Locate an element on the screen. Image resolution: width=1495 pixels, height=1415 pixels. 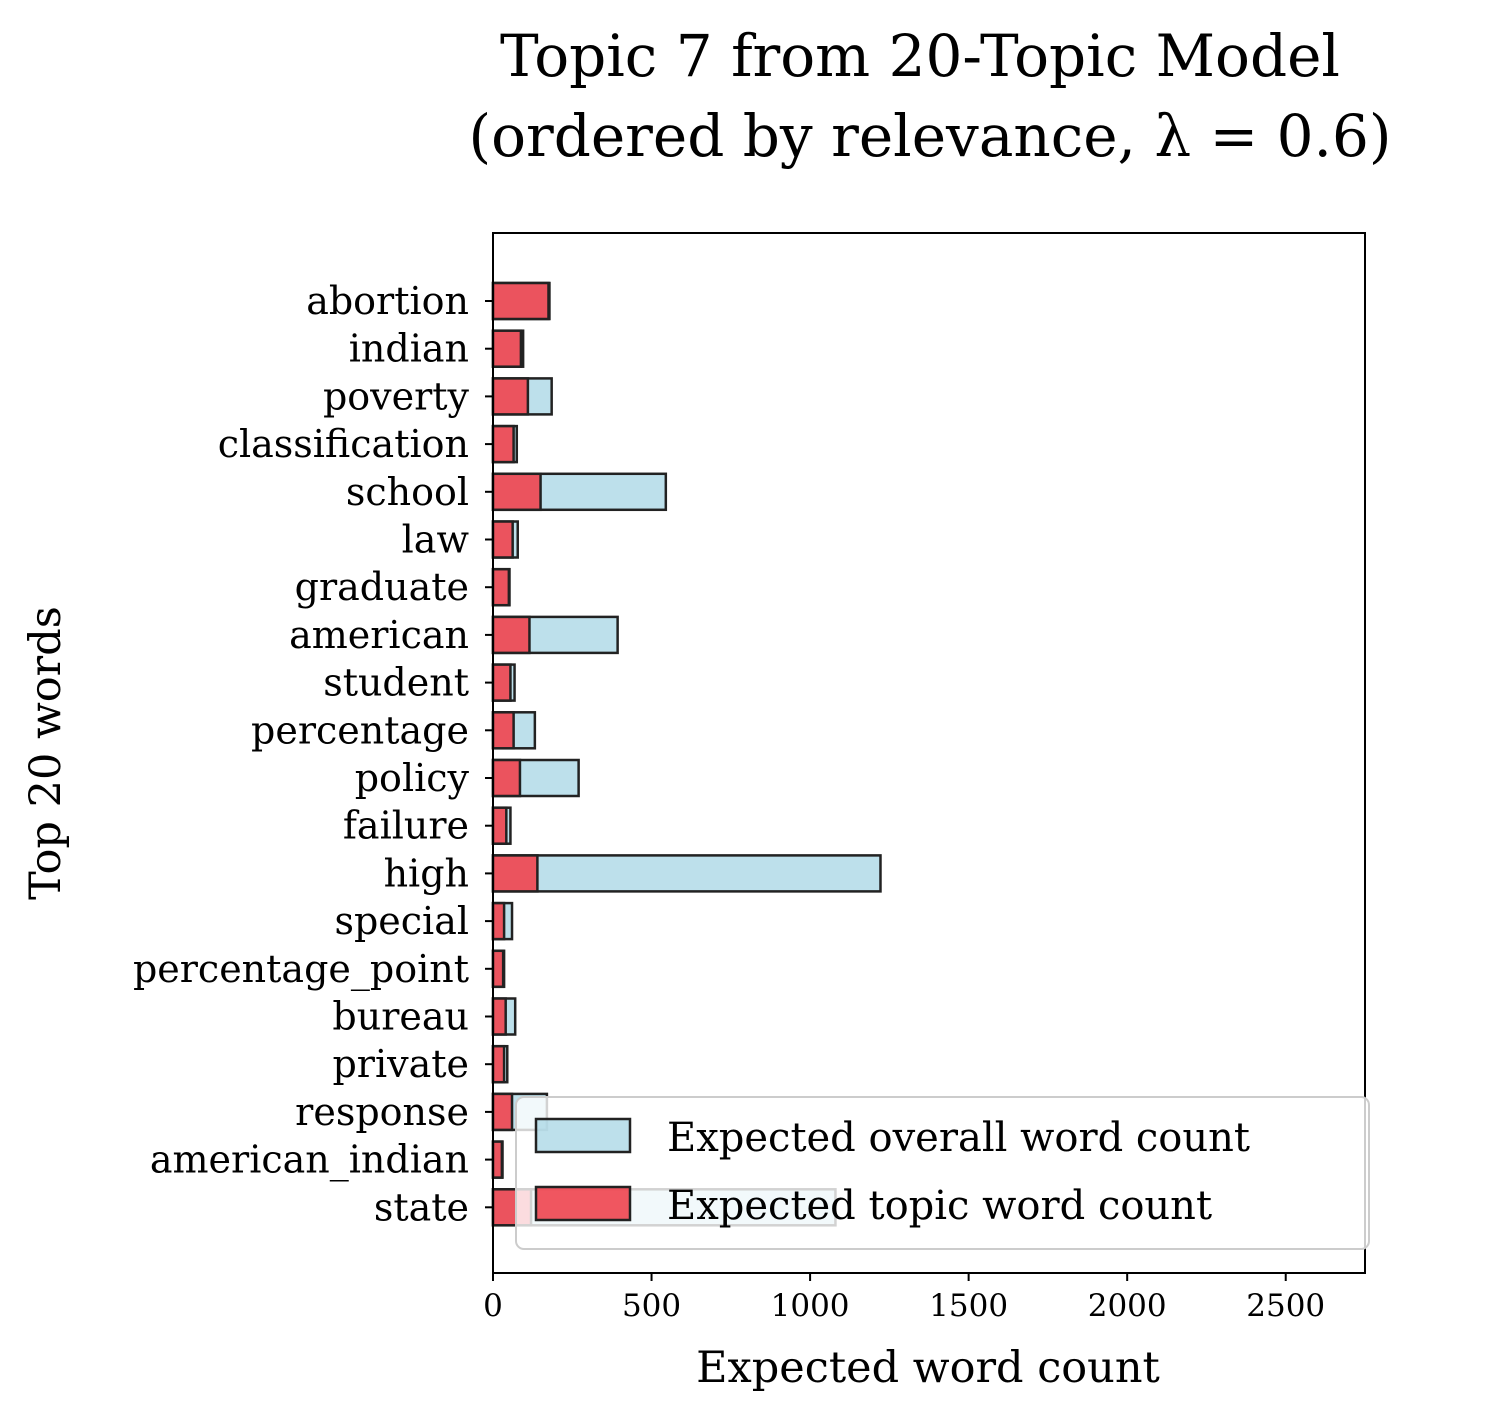
y-tick-label: law is located at coordinates (436, 540).